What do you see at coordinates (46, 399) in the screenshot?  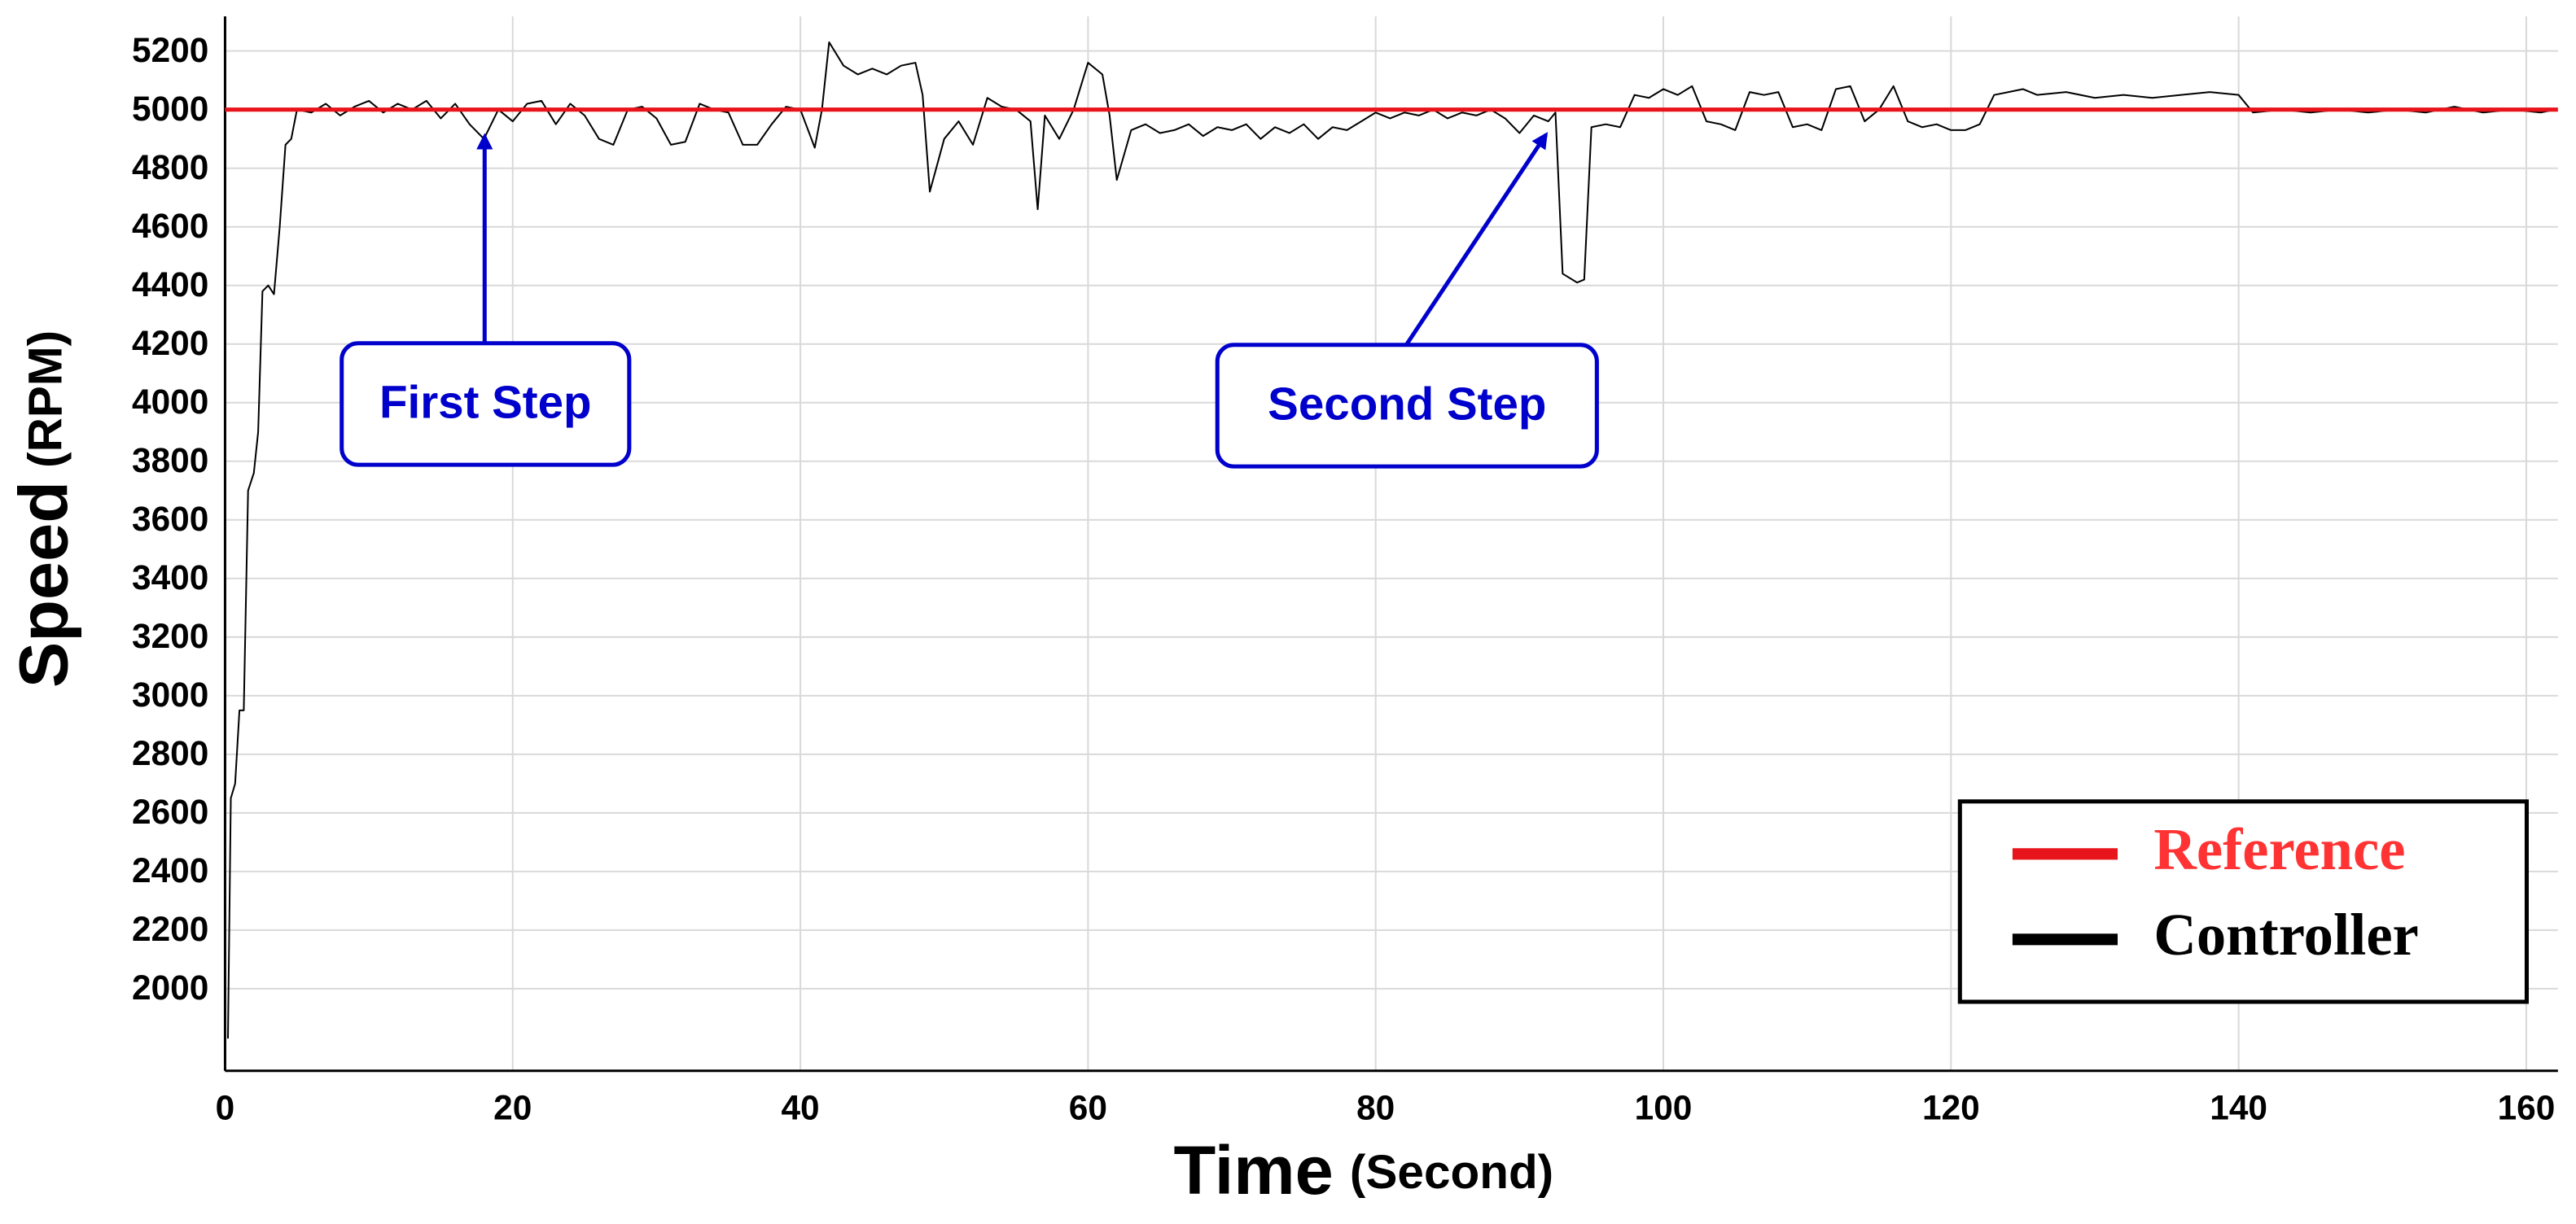 I see `y-label-unit: (RPM)` at bounding box center [46, 399].